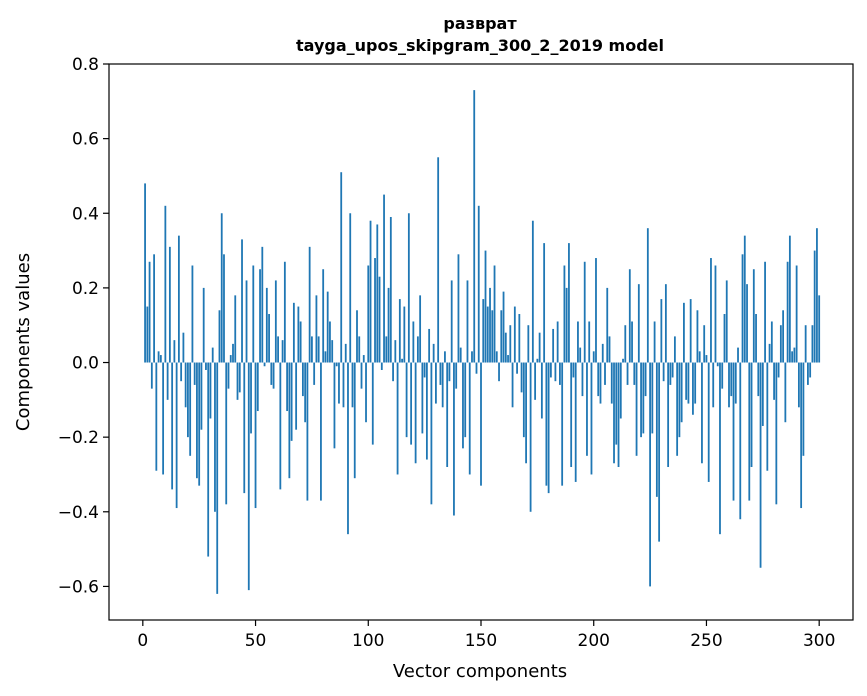  I want to click on y-tick-label: −0.2, so click(78, 438).